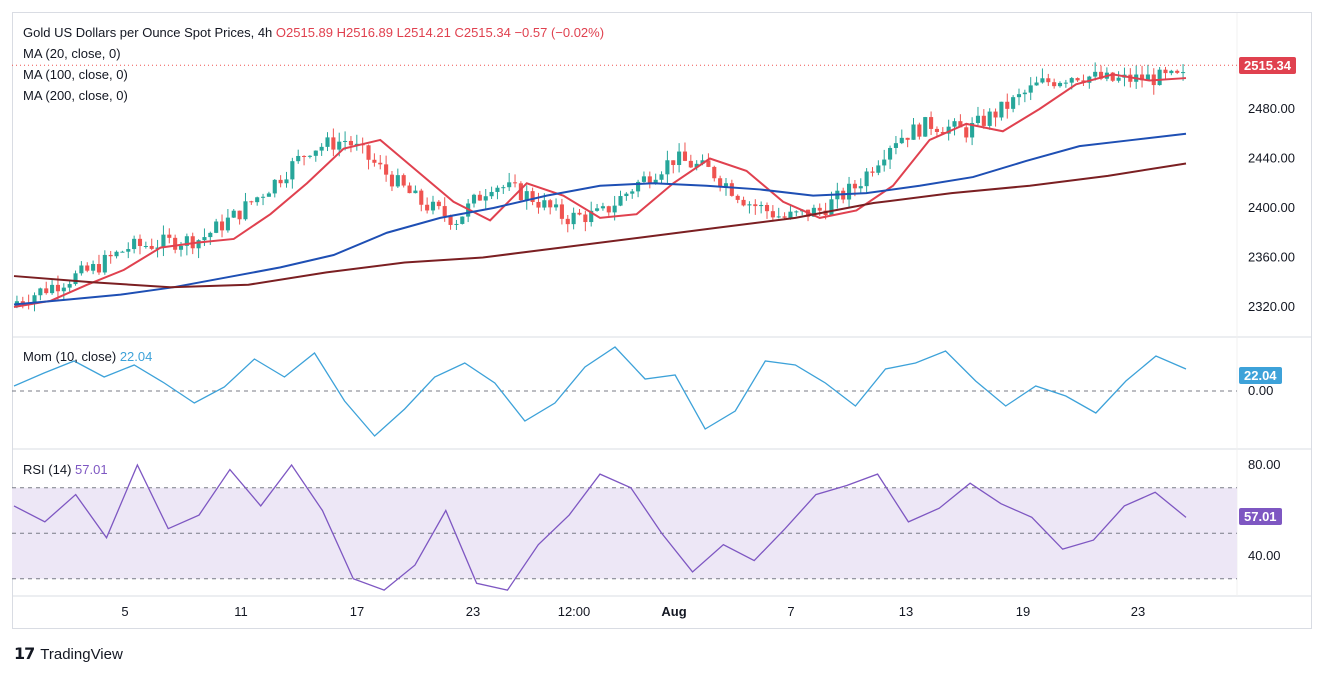 The height and width of the screenshot is (674, 1325). I want to click on momentum-pane, so click(624, 391).